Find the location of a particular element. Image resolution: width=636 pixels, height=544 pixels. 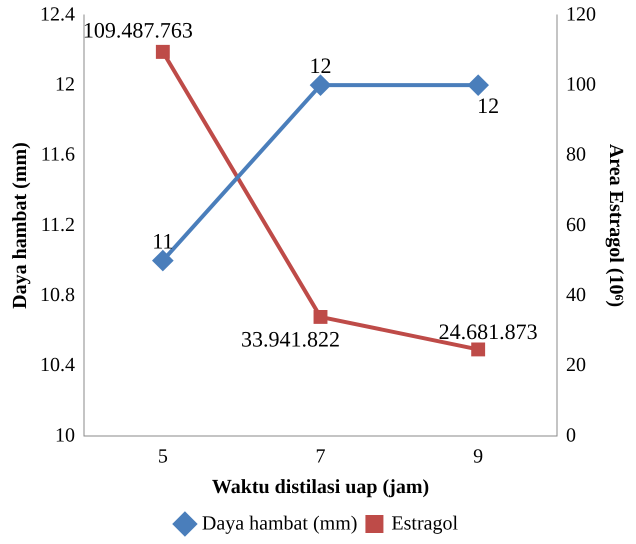

y-tick-label: 11.2 is located at coordinates (57, 225).